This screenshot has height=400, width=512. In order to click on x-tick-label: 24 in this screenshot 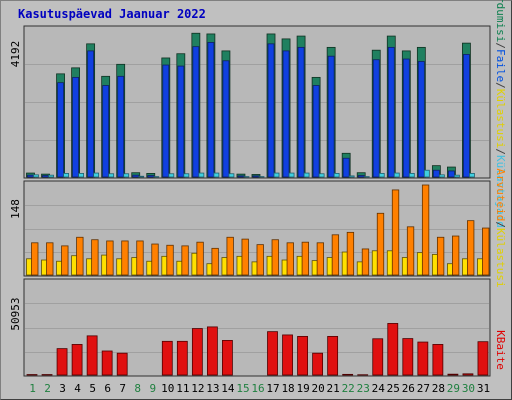, I will do `click(379, 388)`.